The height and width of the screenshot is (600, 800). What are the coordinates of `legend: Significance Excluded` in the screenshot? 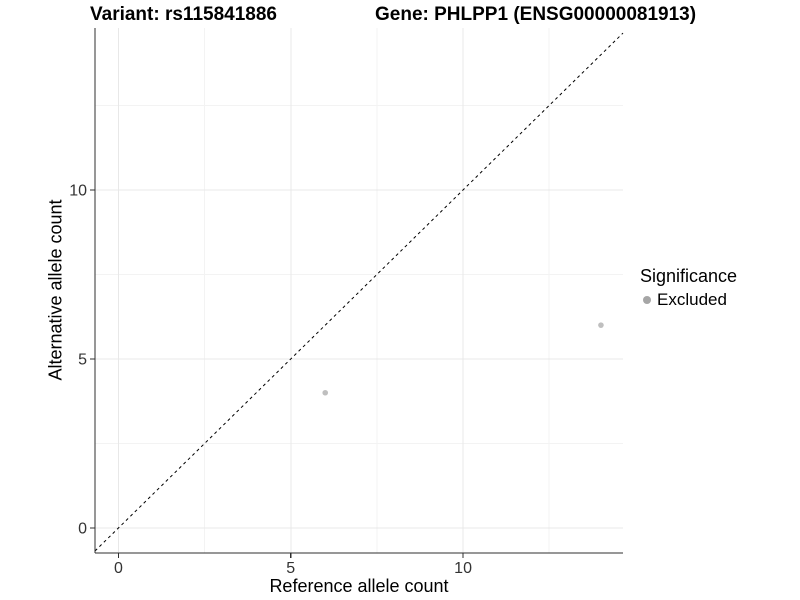 It's located at (688, 288).